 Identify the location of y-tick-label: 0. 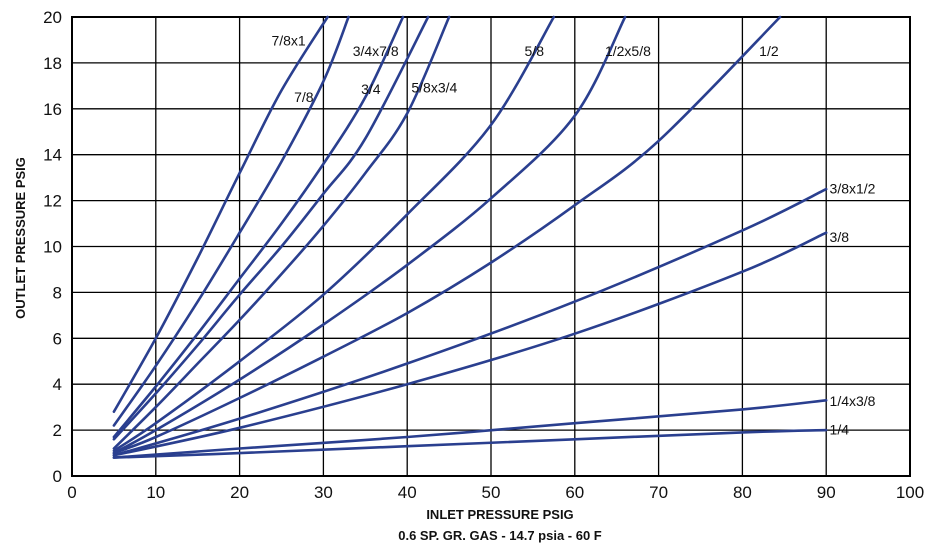
(57, 476).